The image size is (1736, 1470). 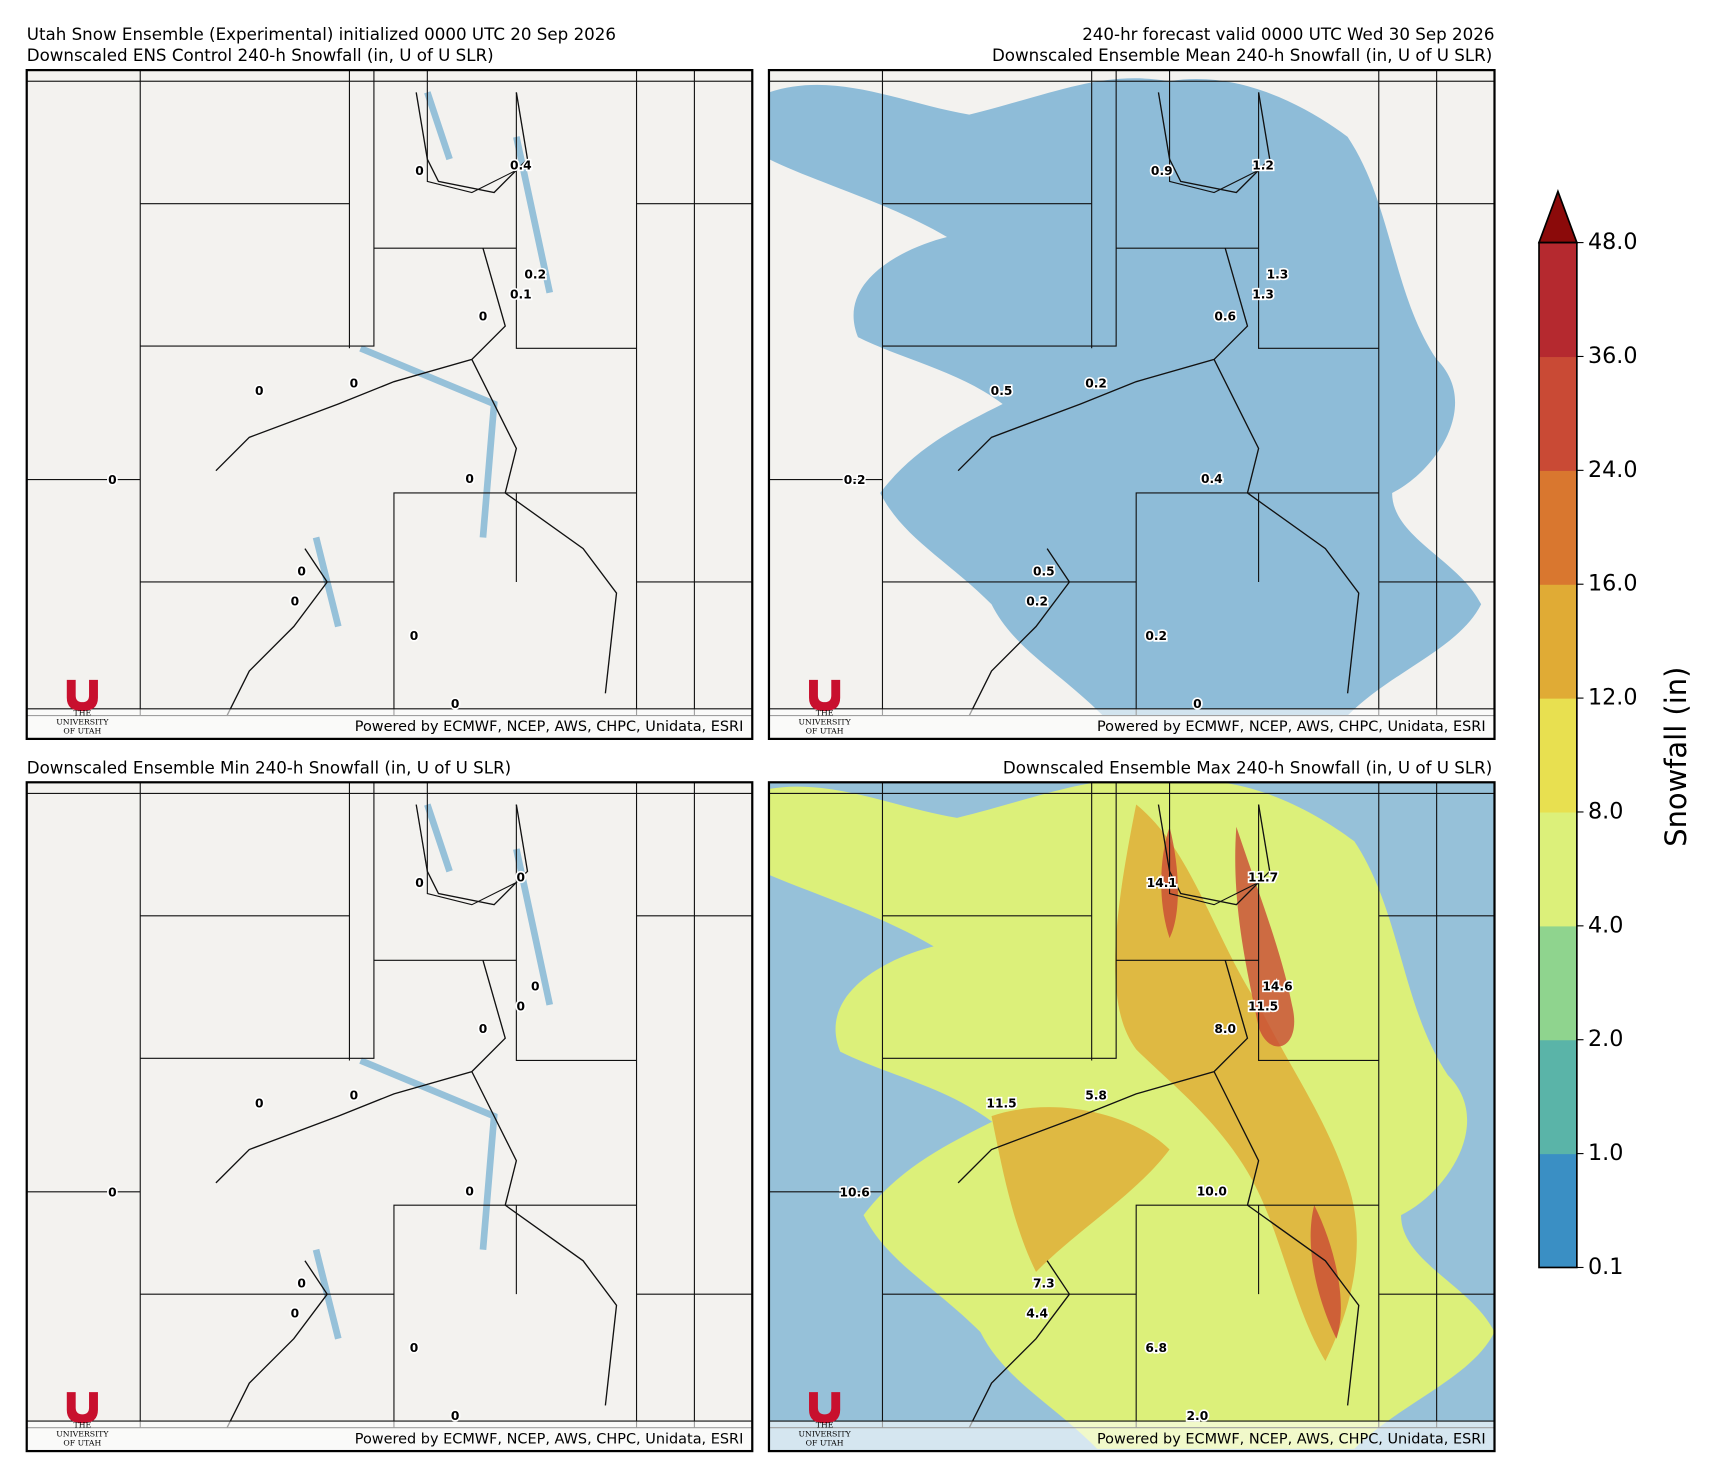 I want to click on colorbar-tick-label: 36.0, so click(x=1613, y=356).